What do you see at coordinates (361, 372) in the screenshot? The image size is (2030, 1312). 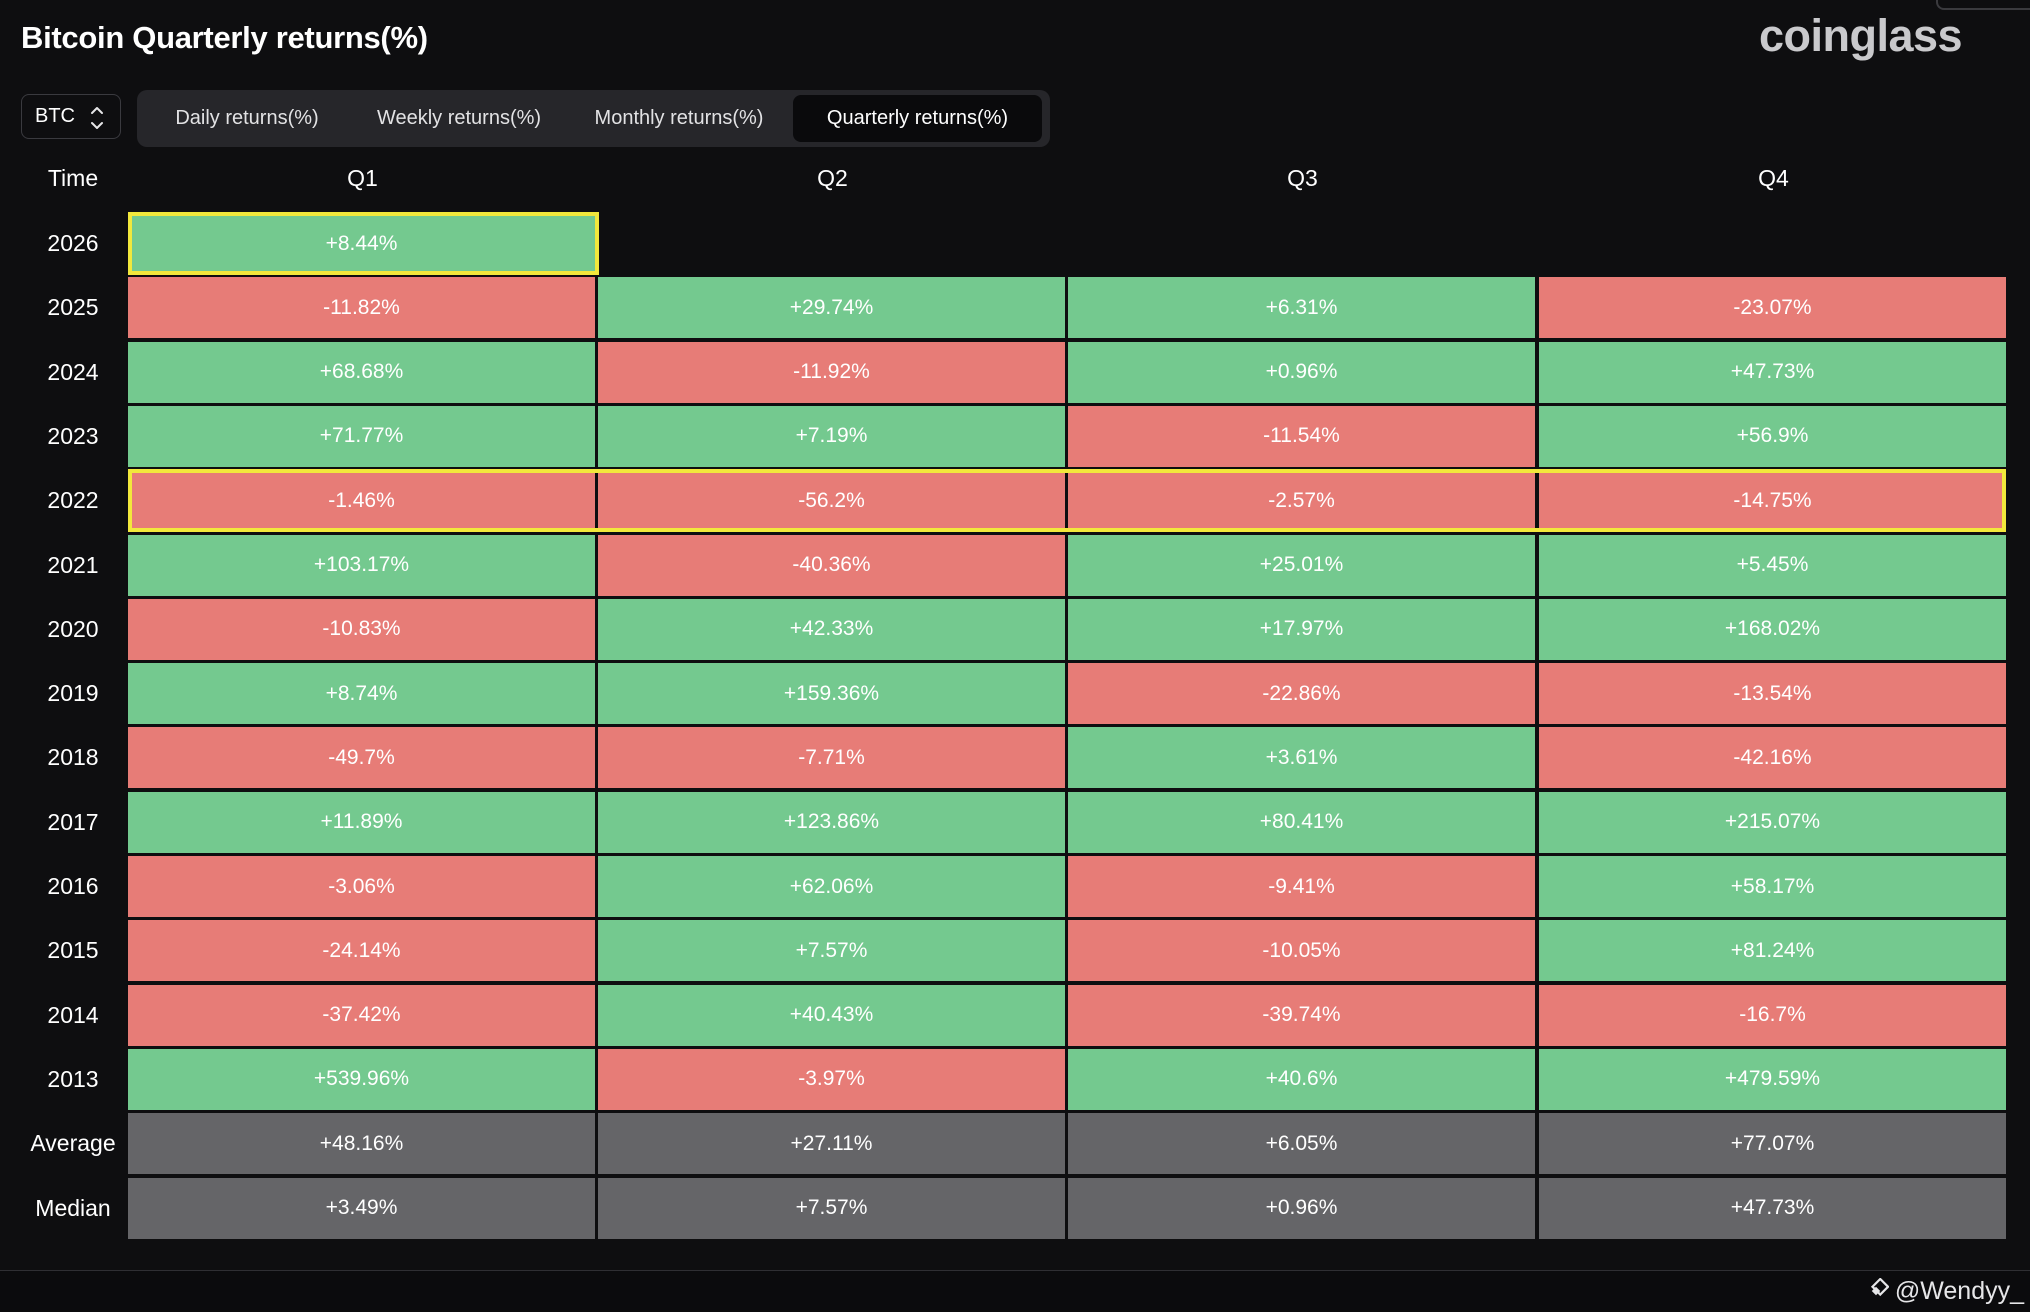 I see `return-cell-2024-q1: +68.68%` at bounding box center [361, 372].